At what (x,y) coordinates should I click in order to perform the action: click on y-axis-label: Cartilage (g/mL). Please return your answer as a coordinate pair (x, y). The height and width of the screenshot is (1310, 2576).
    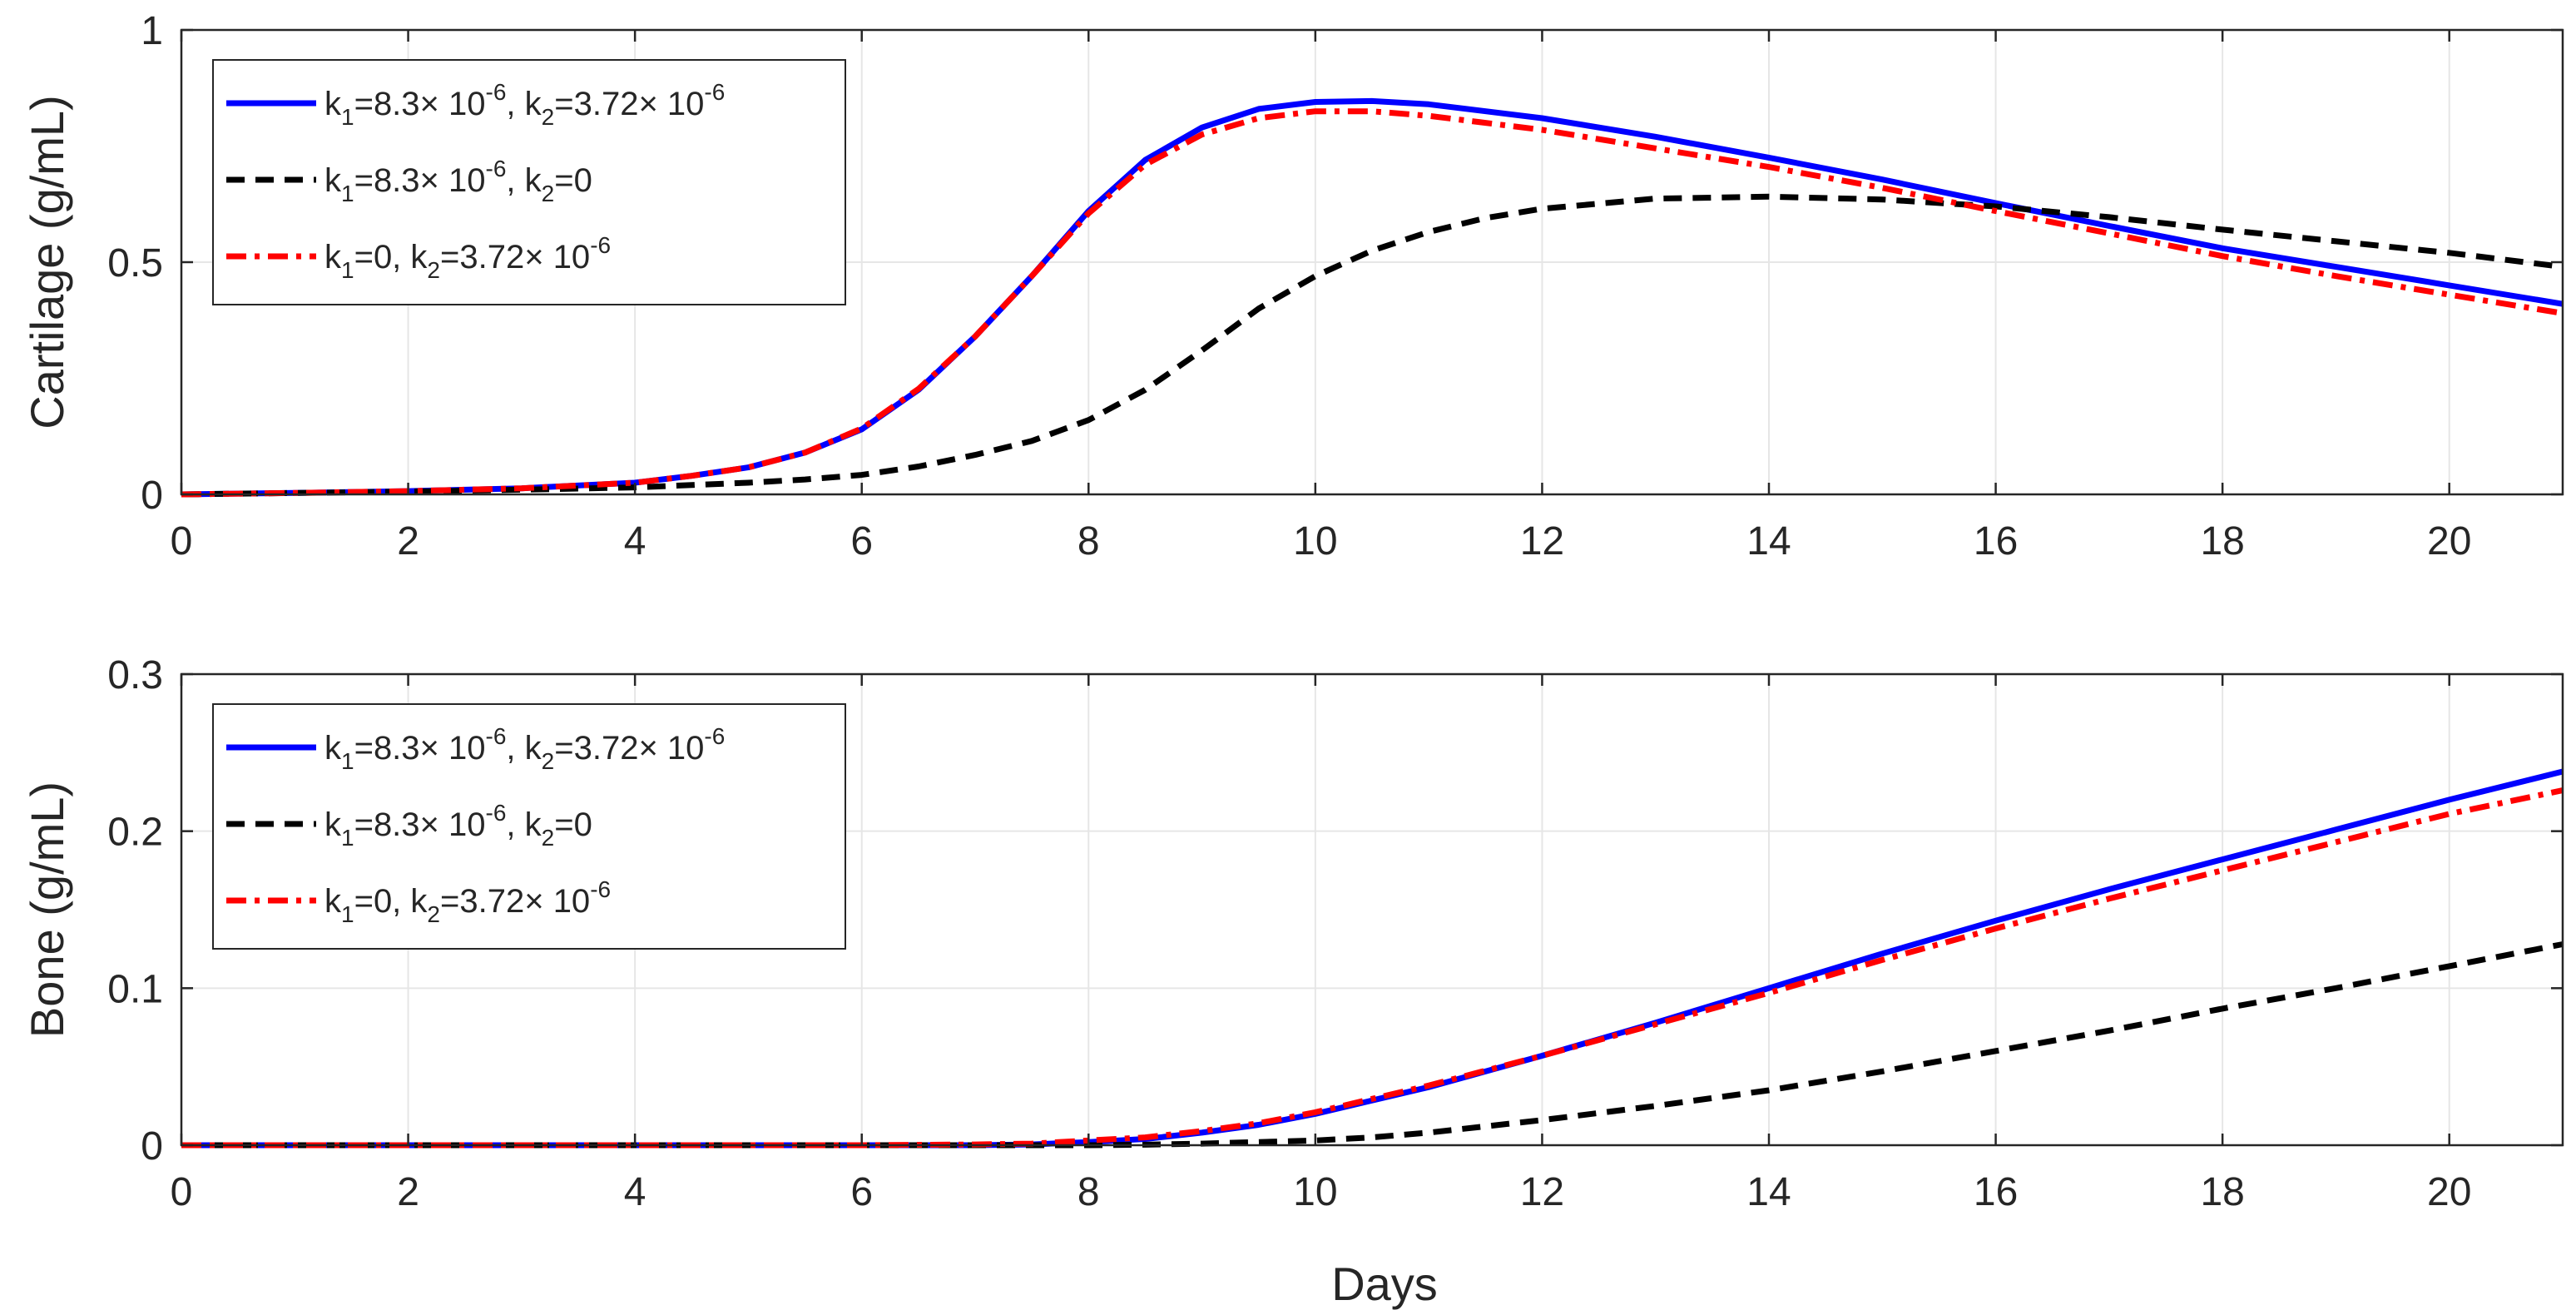
    Looking at the image, I should click on (47, 262).